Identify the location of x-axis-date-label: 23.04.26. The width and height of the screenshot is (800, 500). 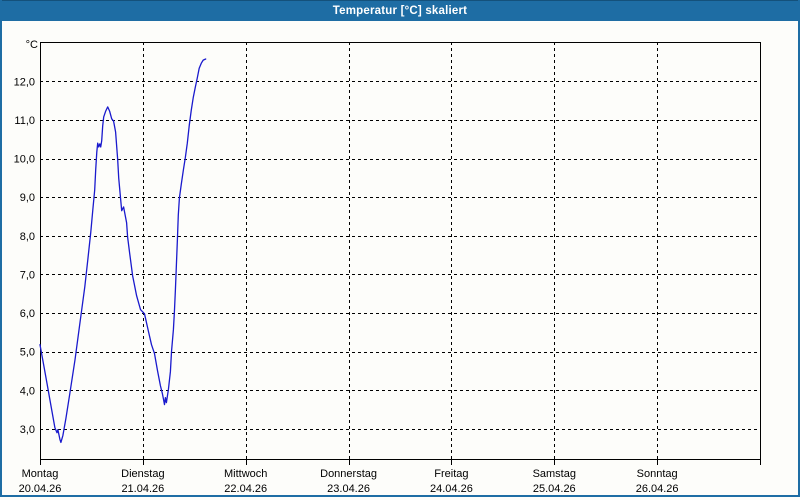
(348, 489).